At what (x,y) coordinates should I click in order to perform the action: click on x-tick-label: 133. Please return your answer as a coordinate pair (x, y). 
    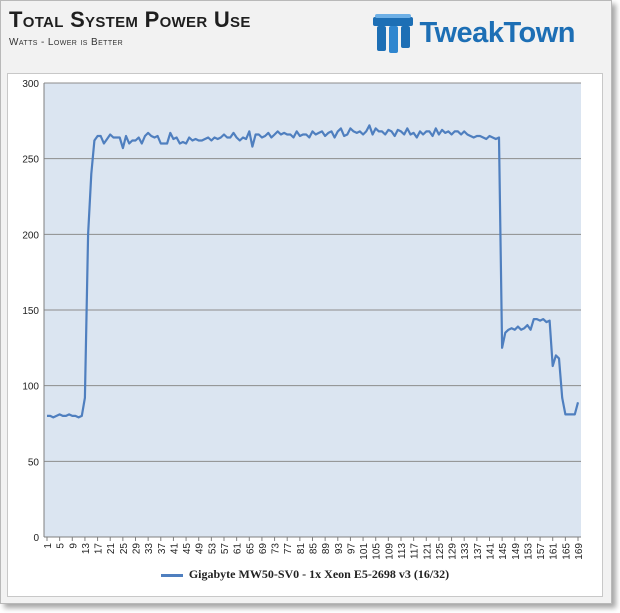
    Looking at the image, I should click on (465, 551).